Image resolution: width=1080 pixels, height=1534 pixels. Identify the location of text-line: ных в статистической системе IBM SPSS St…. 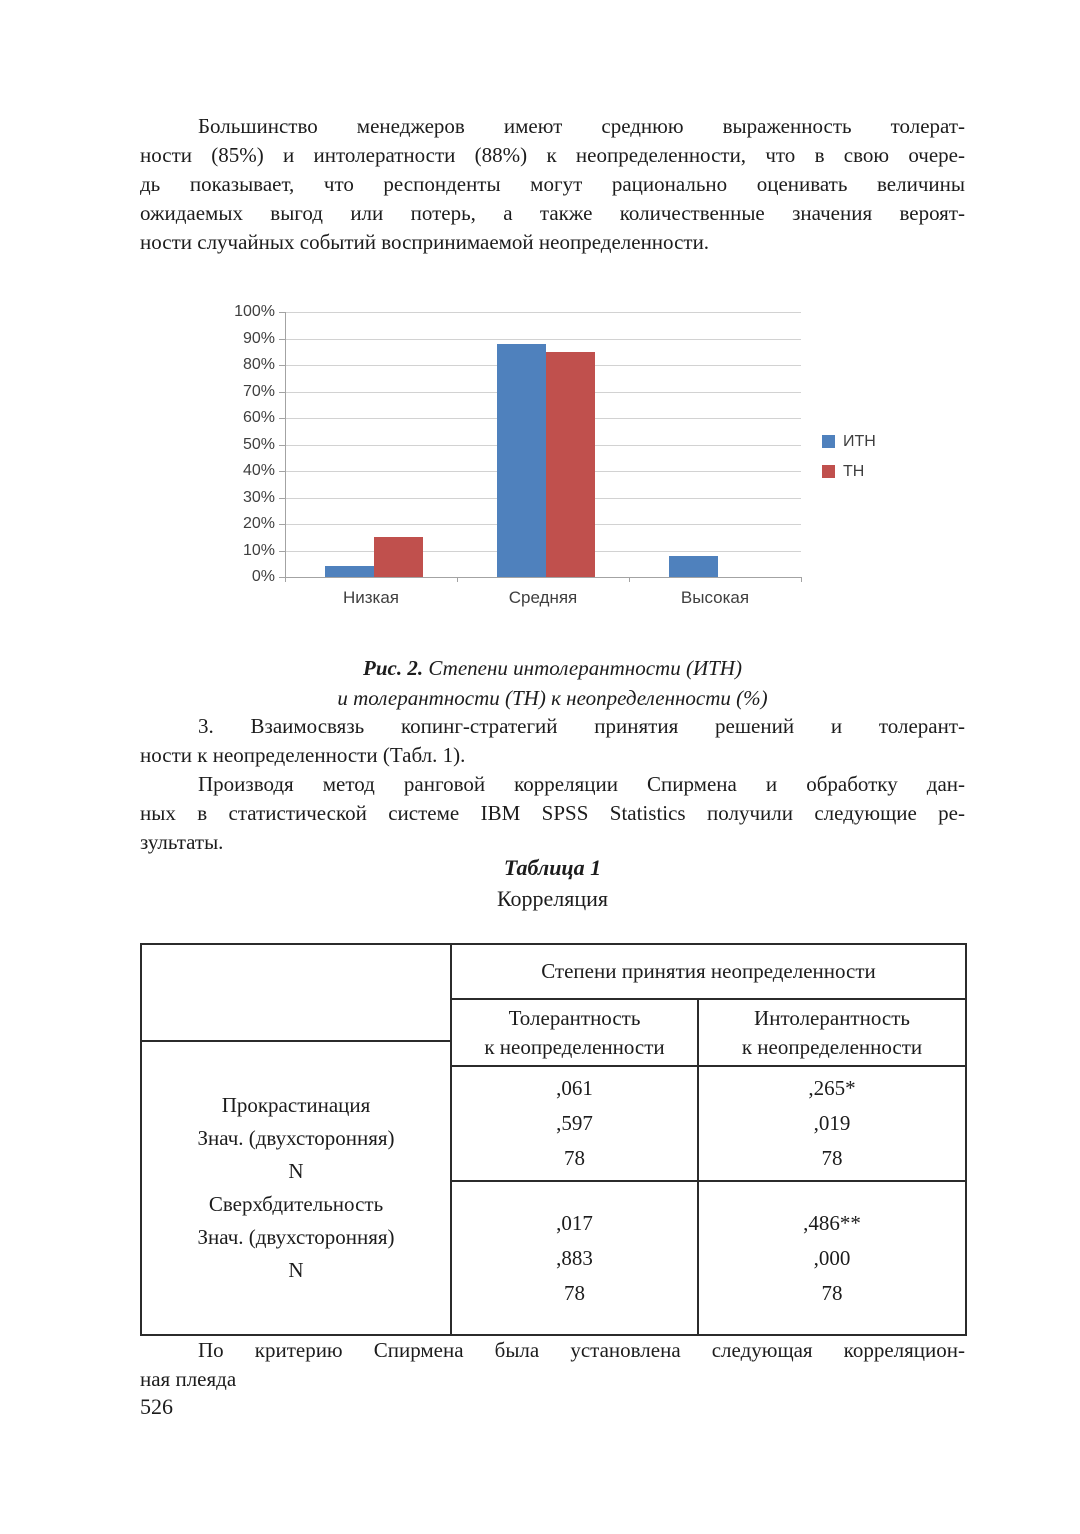
(552, 813).